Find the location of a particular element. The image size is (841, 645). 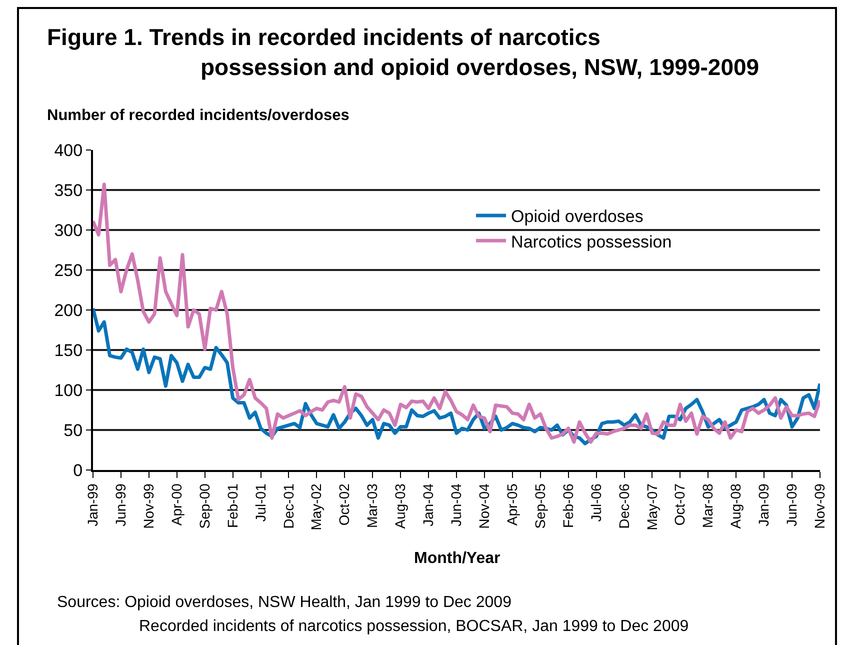

x-tick-label: Dec-06 is located at coordinates (624, 506).